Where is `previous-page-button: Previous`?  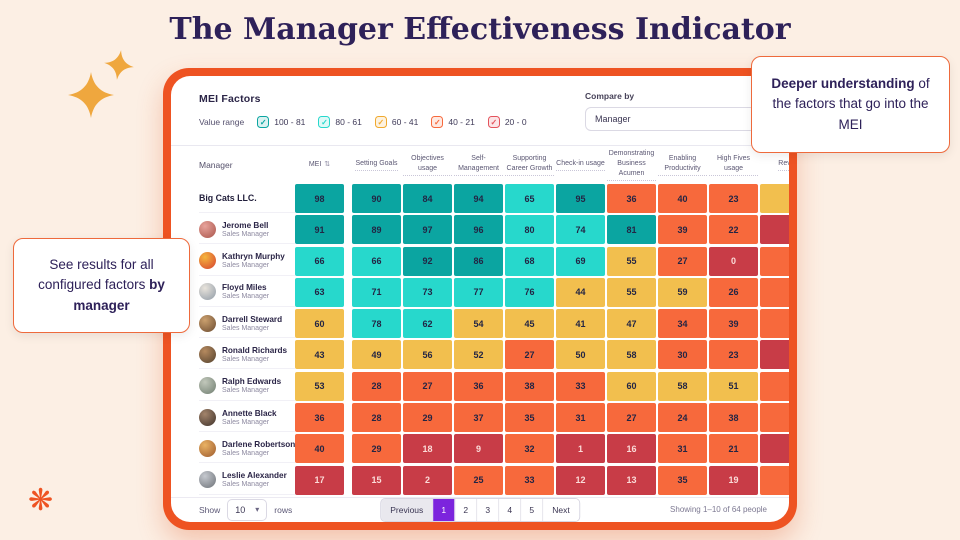 previous-page-button: Previous is located at coordinates (407, 509).